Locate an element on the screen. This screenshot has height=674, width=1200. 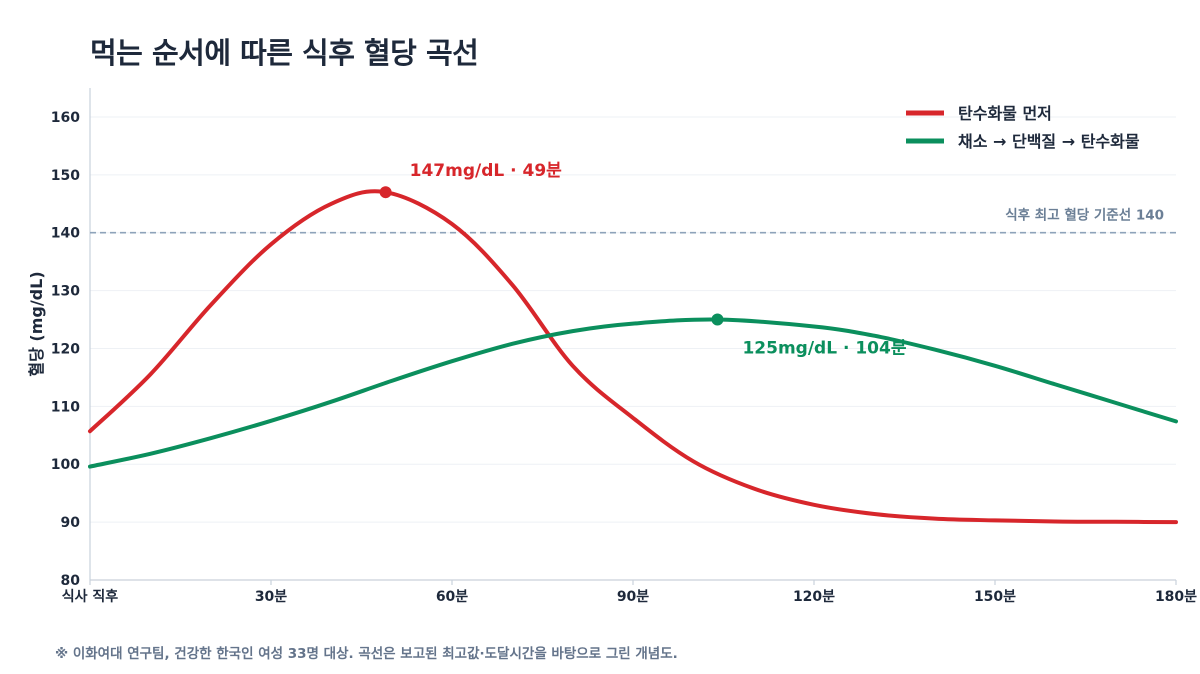
x-tick-label: 30분 is located at coordinates (271, 597).